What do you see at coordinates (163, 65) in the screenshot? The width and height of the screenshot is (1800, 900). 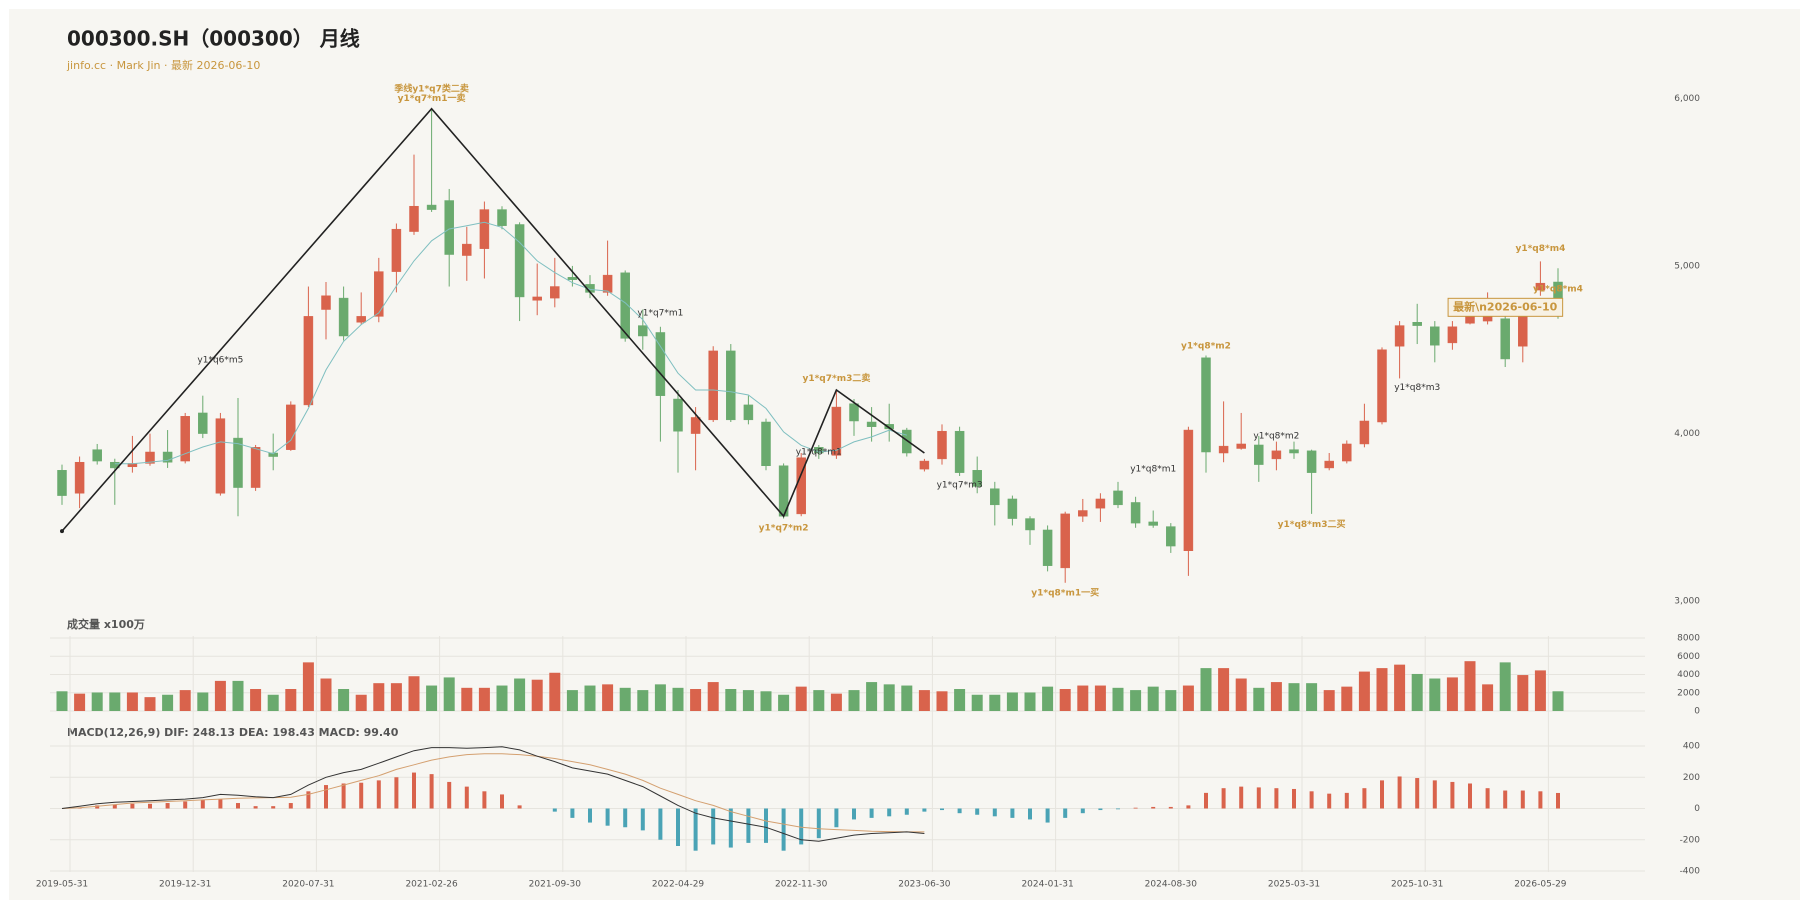 I see `chart-subtitle: jinfo.cc · Mark Jin · 最新 2026-06-10` at bounding box center [163, 65].